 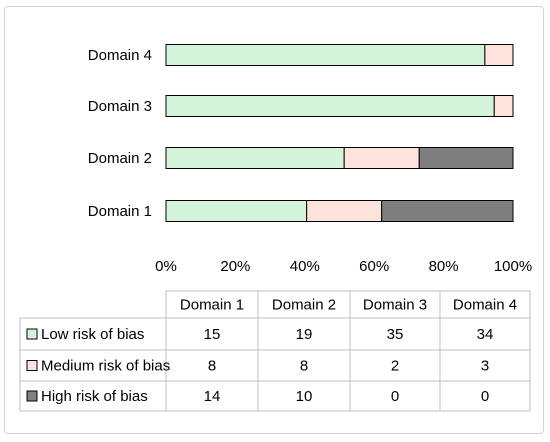 I want to click on table-value-cell: 3, so click(x=485, y=366).